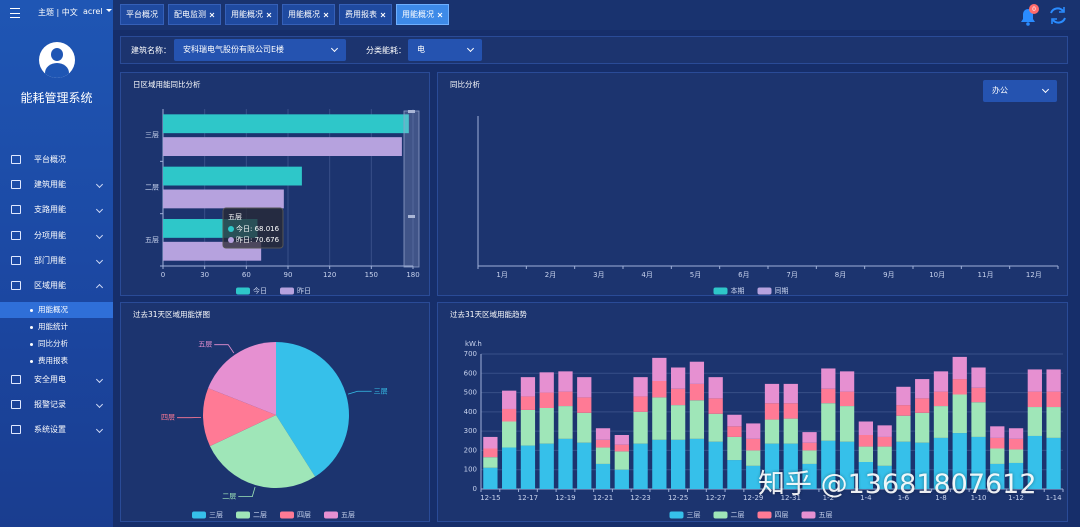 This screenshot has height=527, width=1080. What do you see at coordinates (15, 13) in the screenshot?
I see `menu-toggle` at bounding box center [15, 13].